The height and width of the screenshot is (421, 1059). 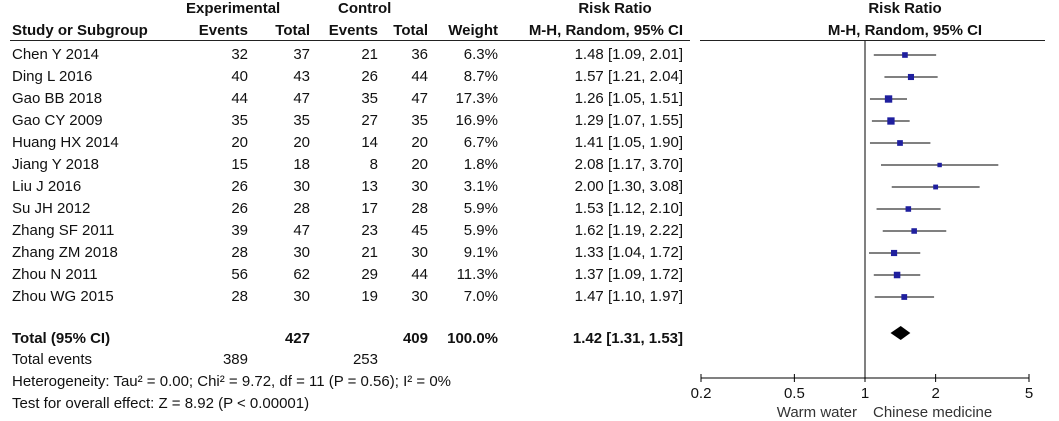 What do you see at coordinates (345, 55) in the screenshot?
I see `table-row: Chen Y 2014 32 37 21 36 6.3% 1.48 [1.09, 2.01]` at bounding box center [345, 55].